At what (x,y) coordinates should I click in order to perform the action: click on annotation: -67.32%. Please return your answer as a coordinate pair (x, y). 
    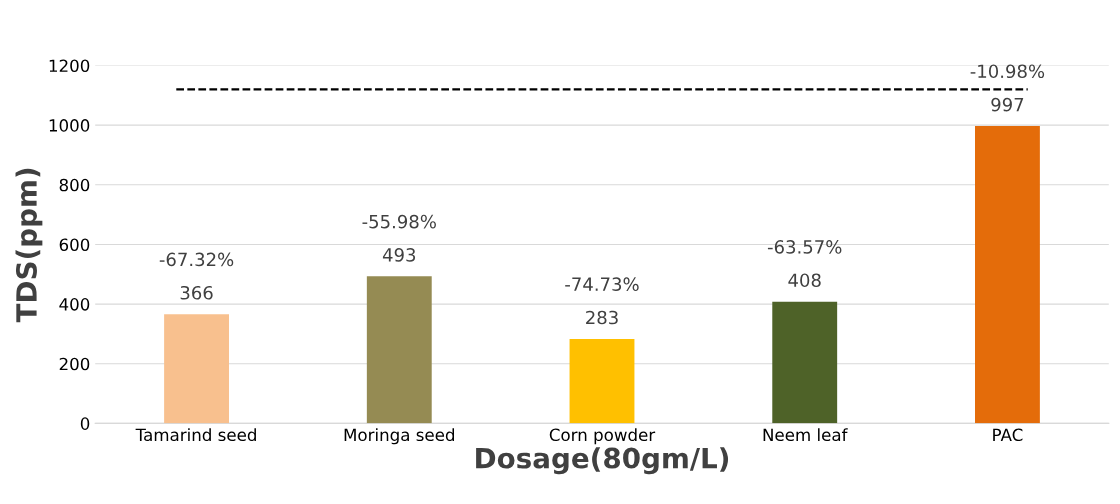
    Looking at the image, I should click on (196, 259).